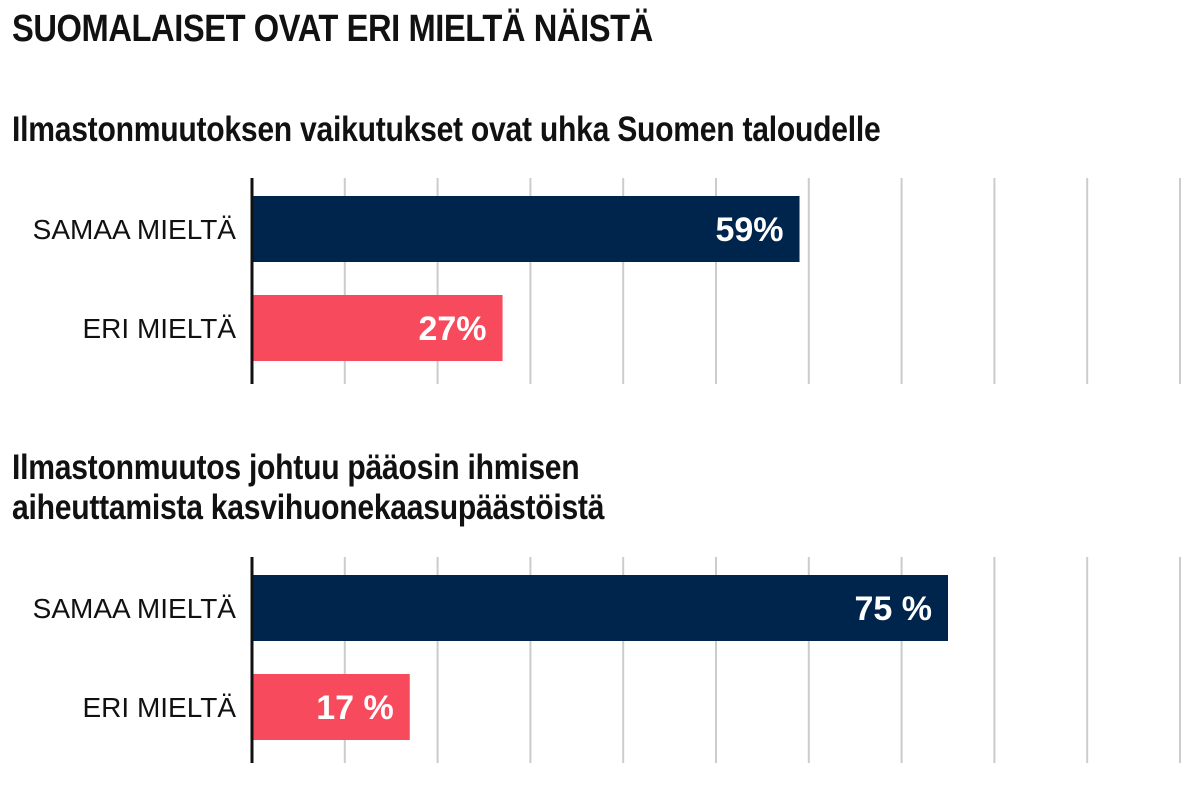 This screenshot has height=792, width=1199. I want to click on chart-2-title-line-2: aiheuttamista kasvihuonekaasupäästöistä, so click(308, 507).